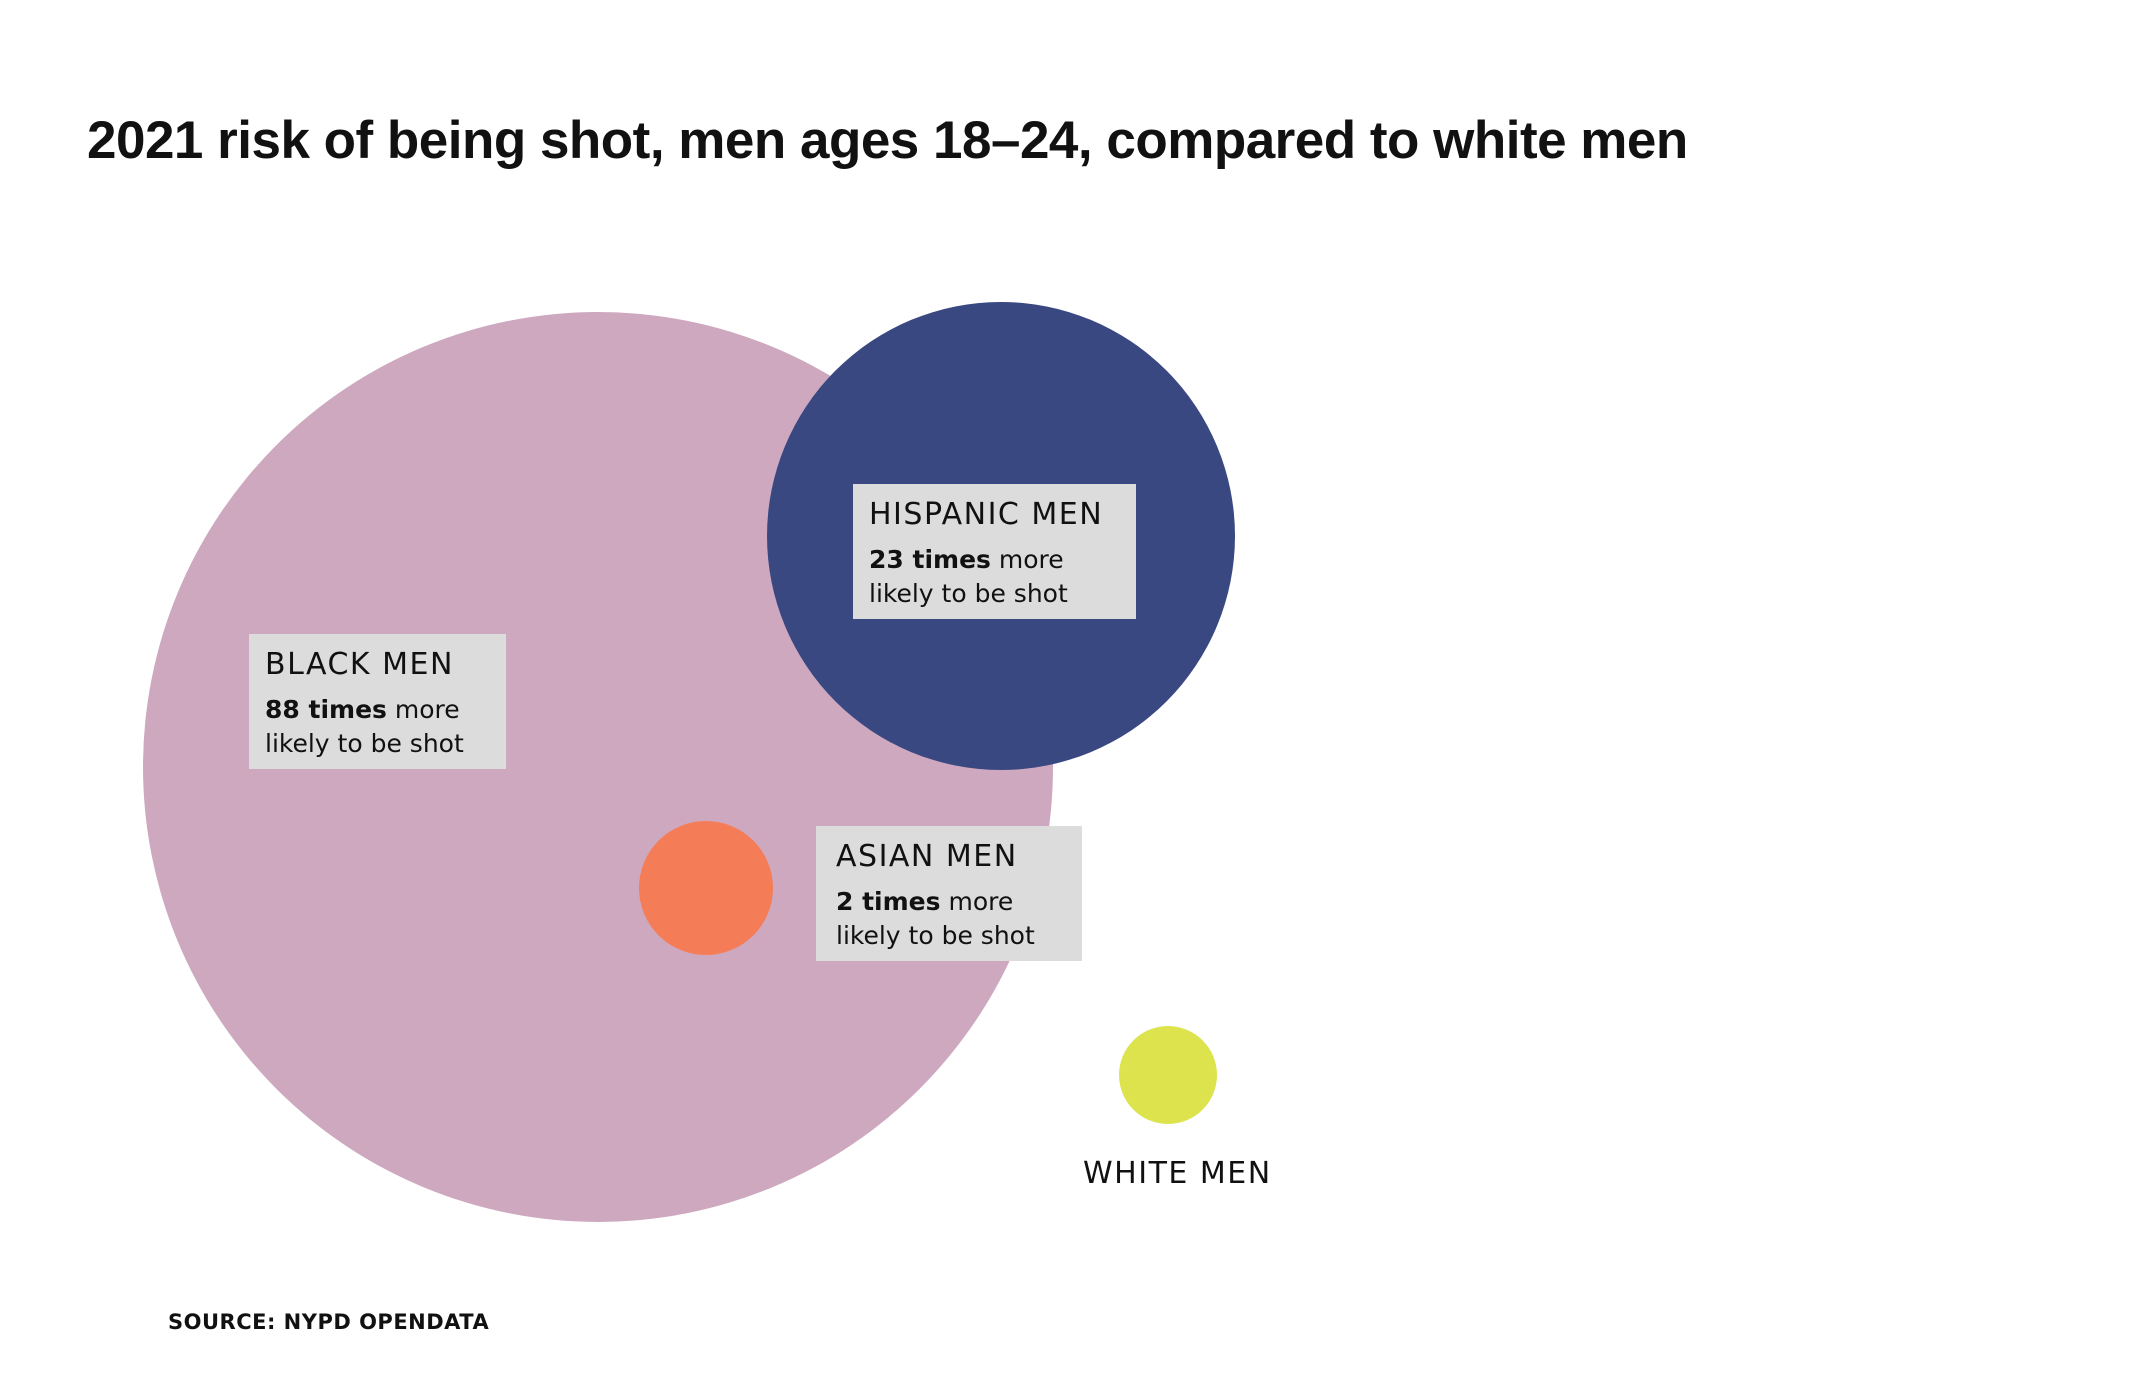 The height and width of the screenshot is (1390, 2129). Describe the element at coordinates (359, 664) in the screenshot. I see `label-black-men-name: BLACK MEN` at that location.